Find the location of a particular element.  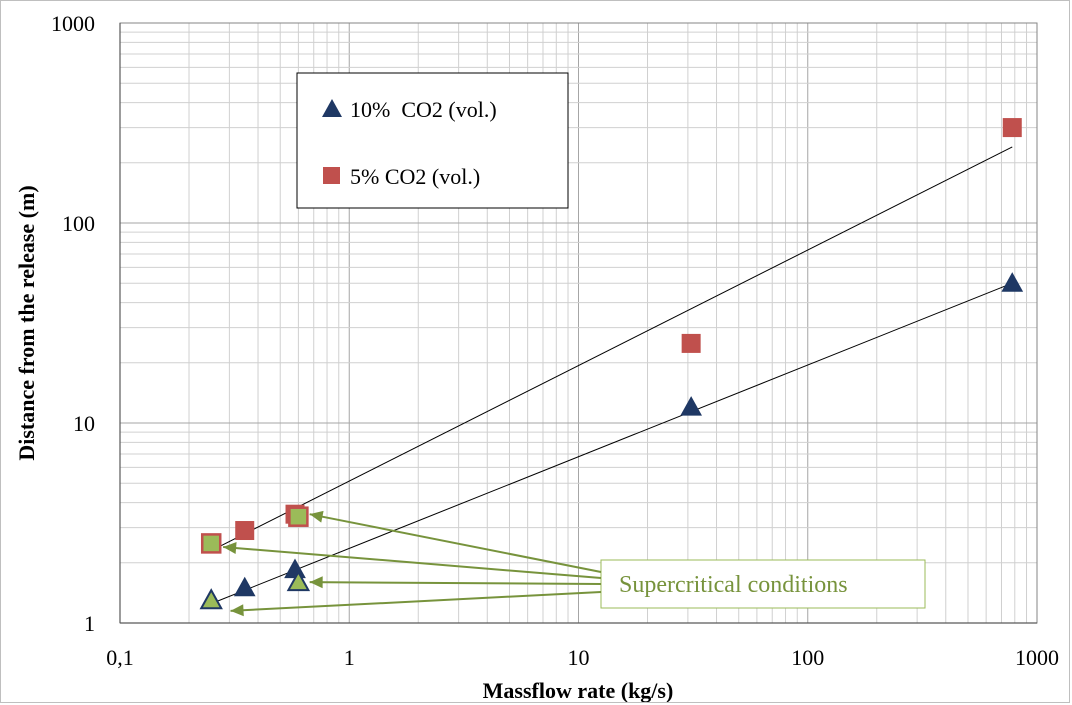

x-tick-label: 10 is located at coordinates (579, 657).